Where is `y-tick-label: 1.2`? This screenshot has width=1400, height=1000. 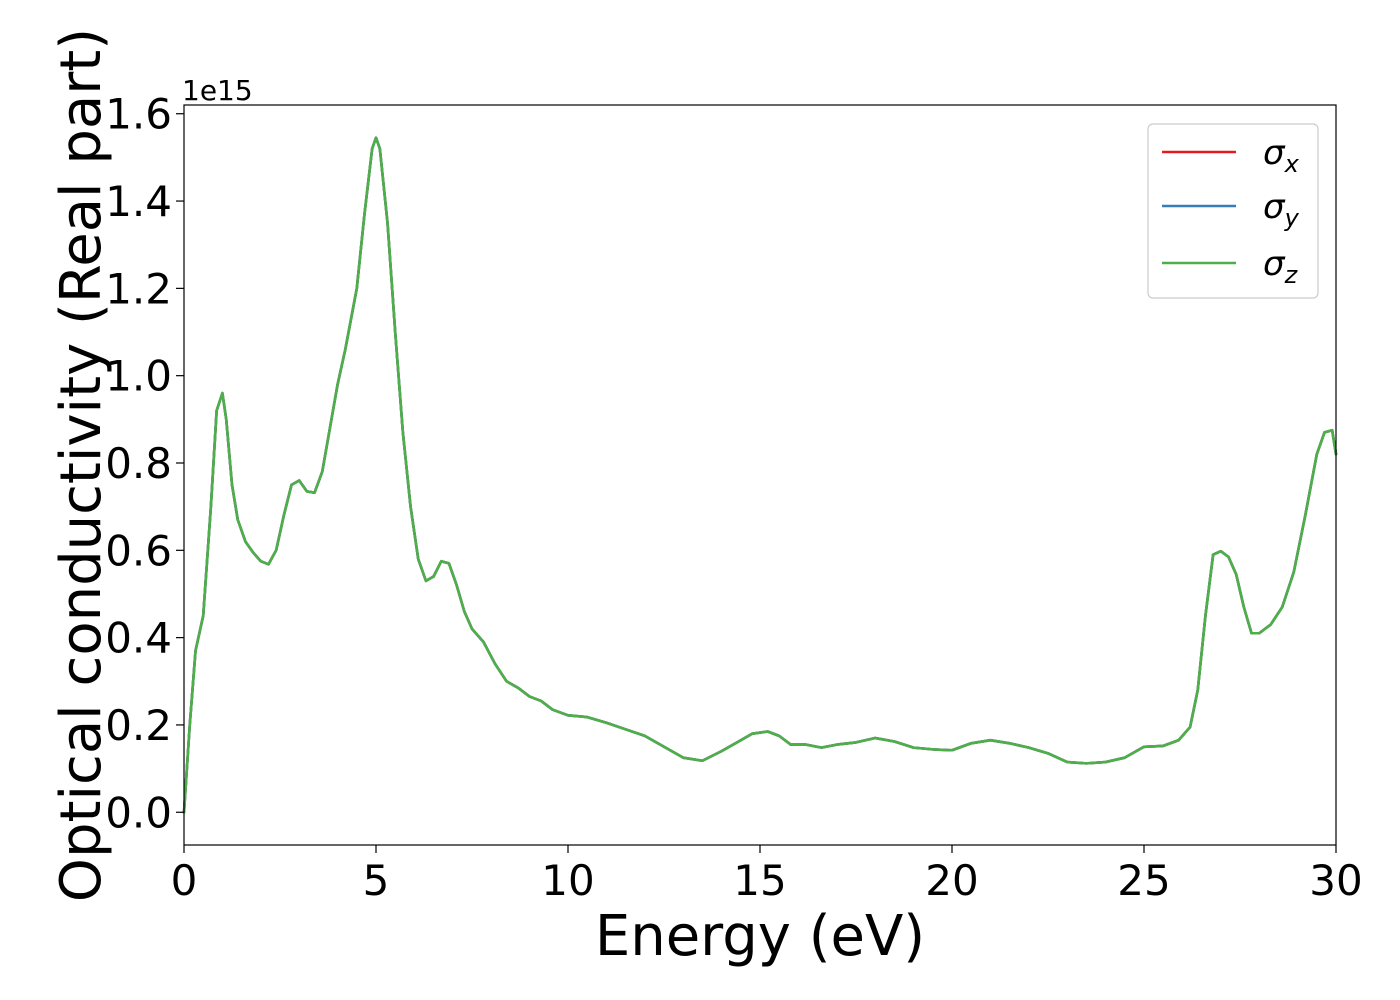 y-tick-label: 1.2 is located at coordinates (138, 288).